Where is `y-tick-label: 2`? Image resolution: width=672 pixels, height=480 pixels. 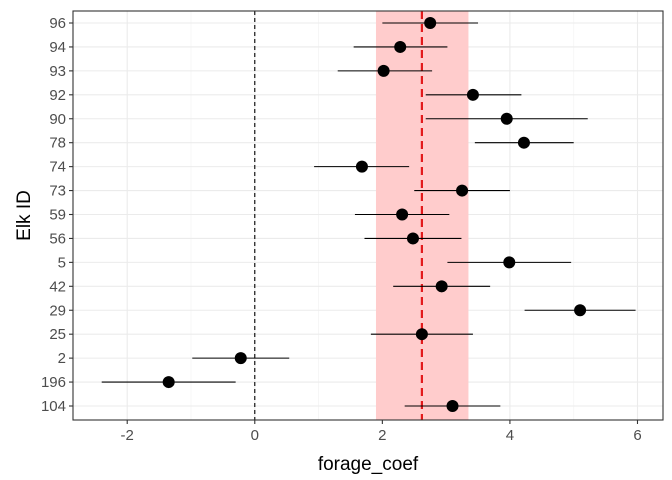
y-tick-label: 2 is located at coordinates (62, 358).